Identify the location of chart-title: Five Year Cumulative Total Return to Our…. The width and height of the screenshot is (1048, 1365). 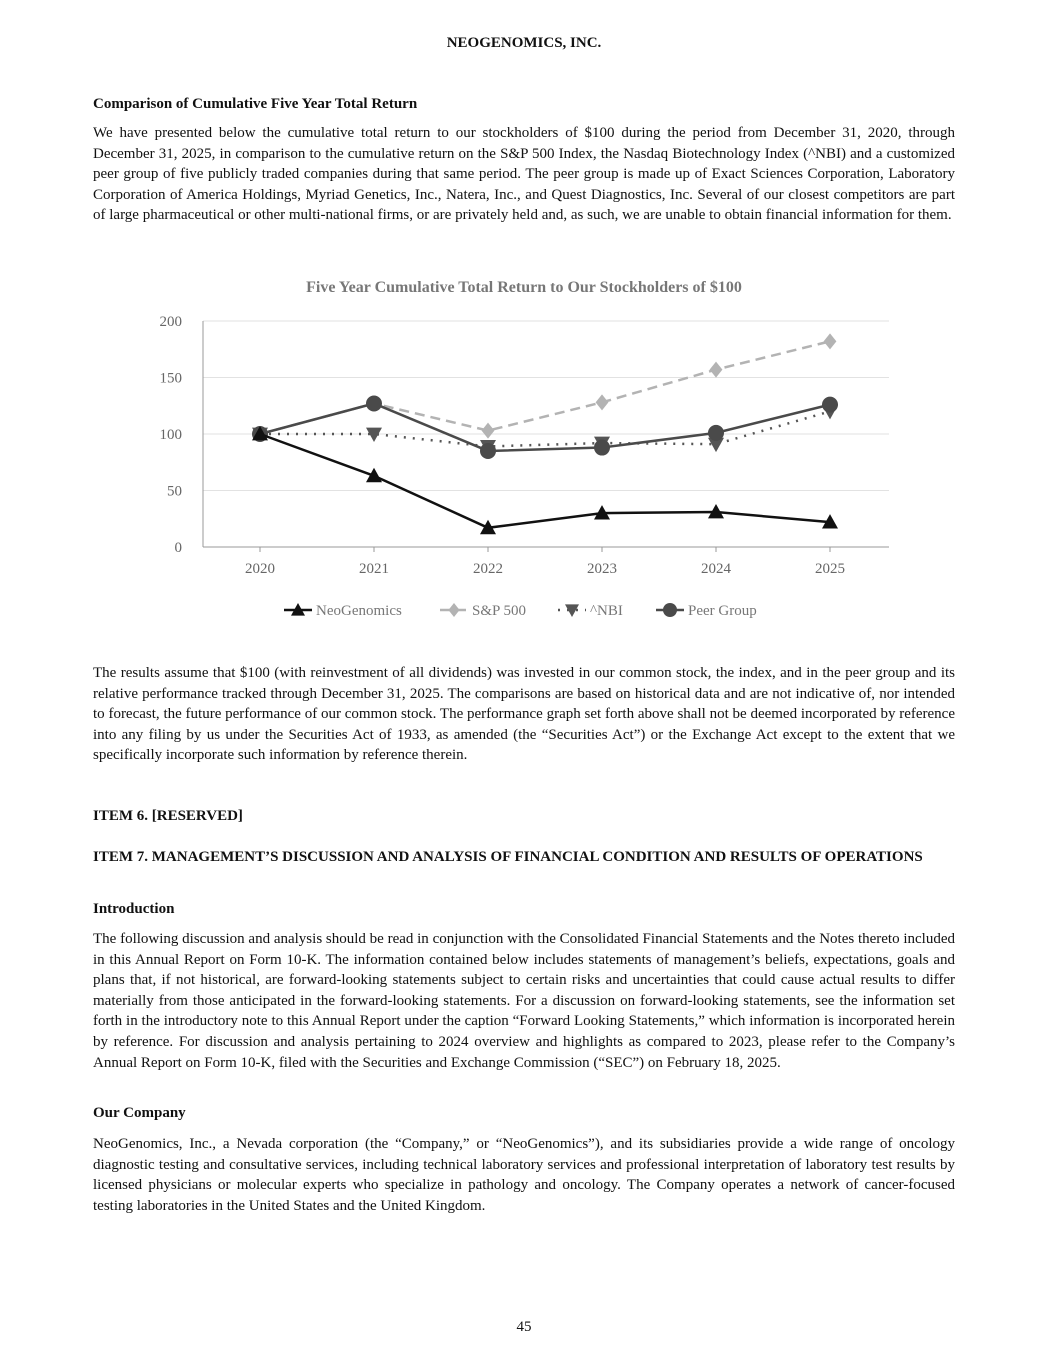
(524, 287).